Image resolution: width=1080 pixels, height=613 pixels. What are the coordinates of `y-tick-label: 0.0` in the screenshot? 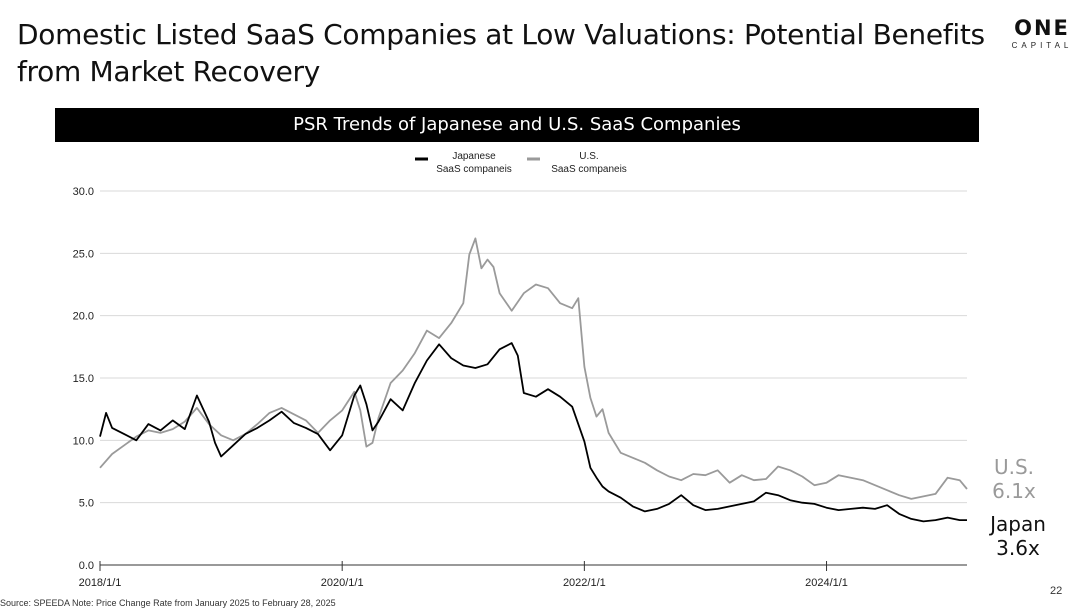 It's located at (86, 566).